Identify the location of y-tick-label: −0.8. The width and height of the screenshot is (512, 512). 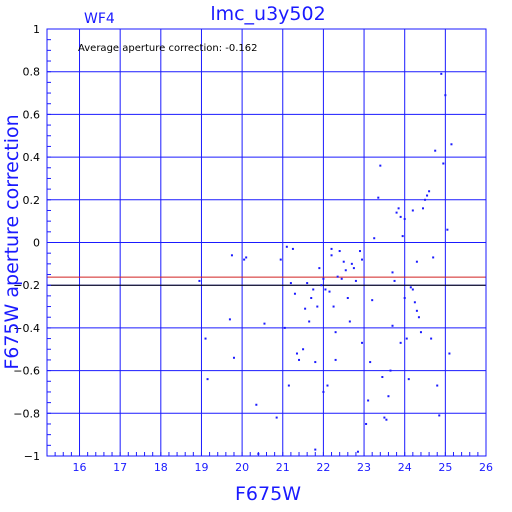
(26, 413).